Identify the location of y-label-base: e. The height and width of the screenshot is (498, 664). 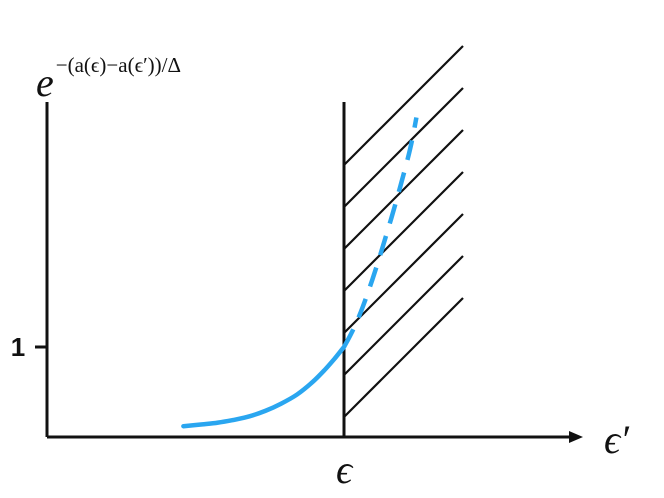
(45, 82).